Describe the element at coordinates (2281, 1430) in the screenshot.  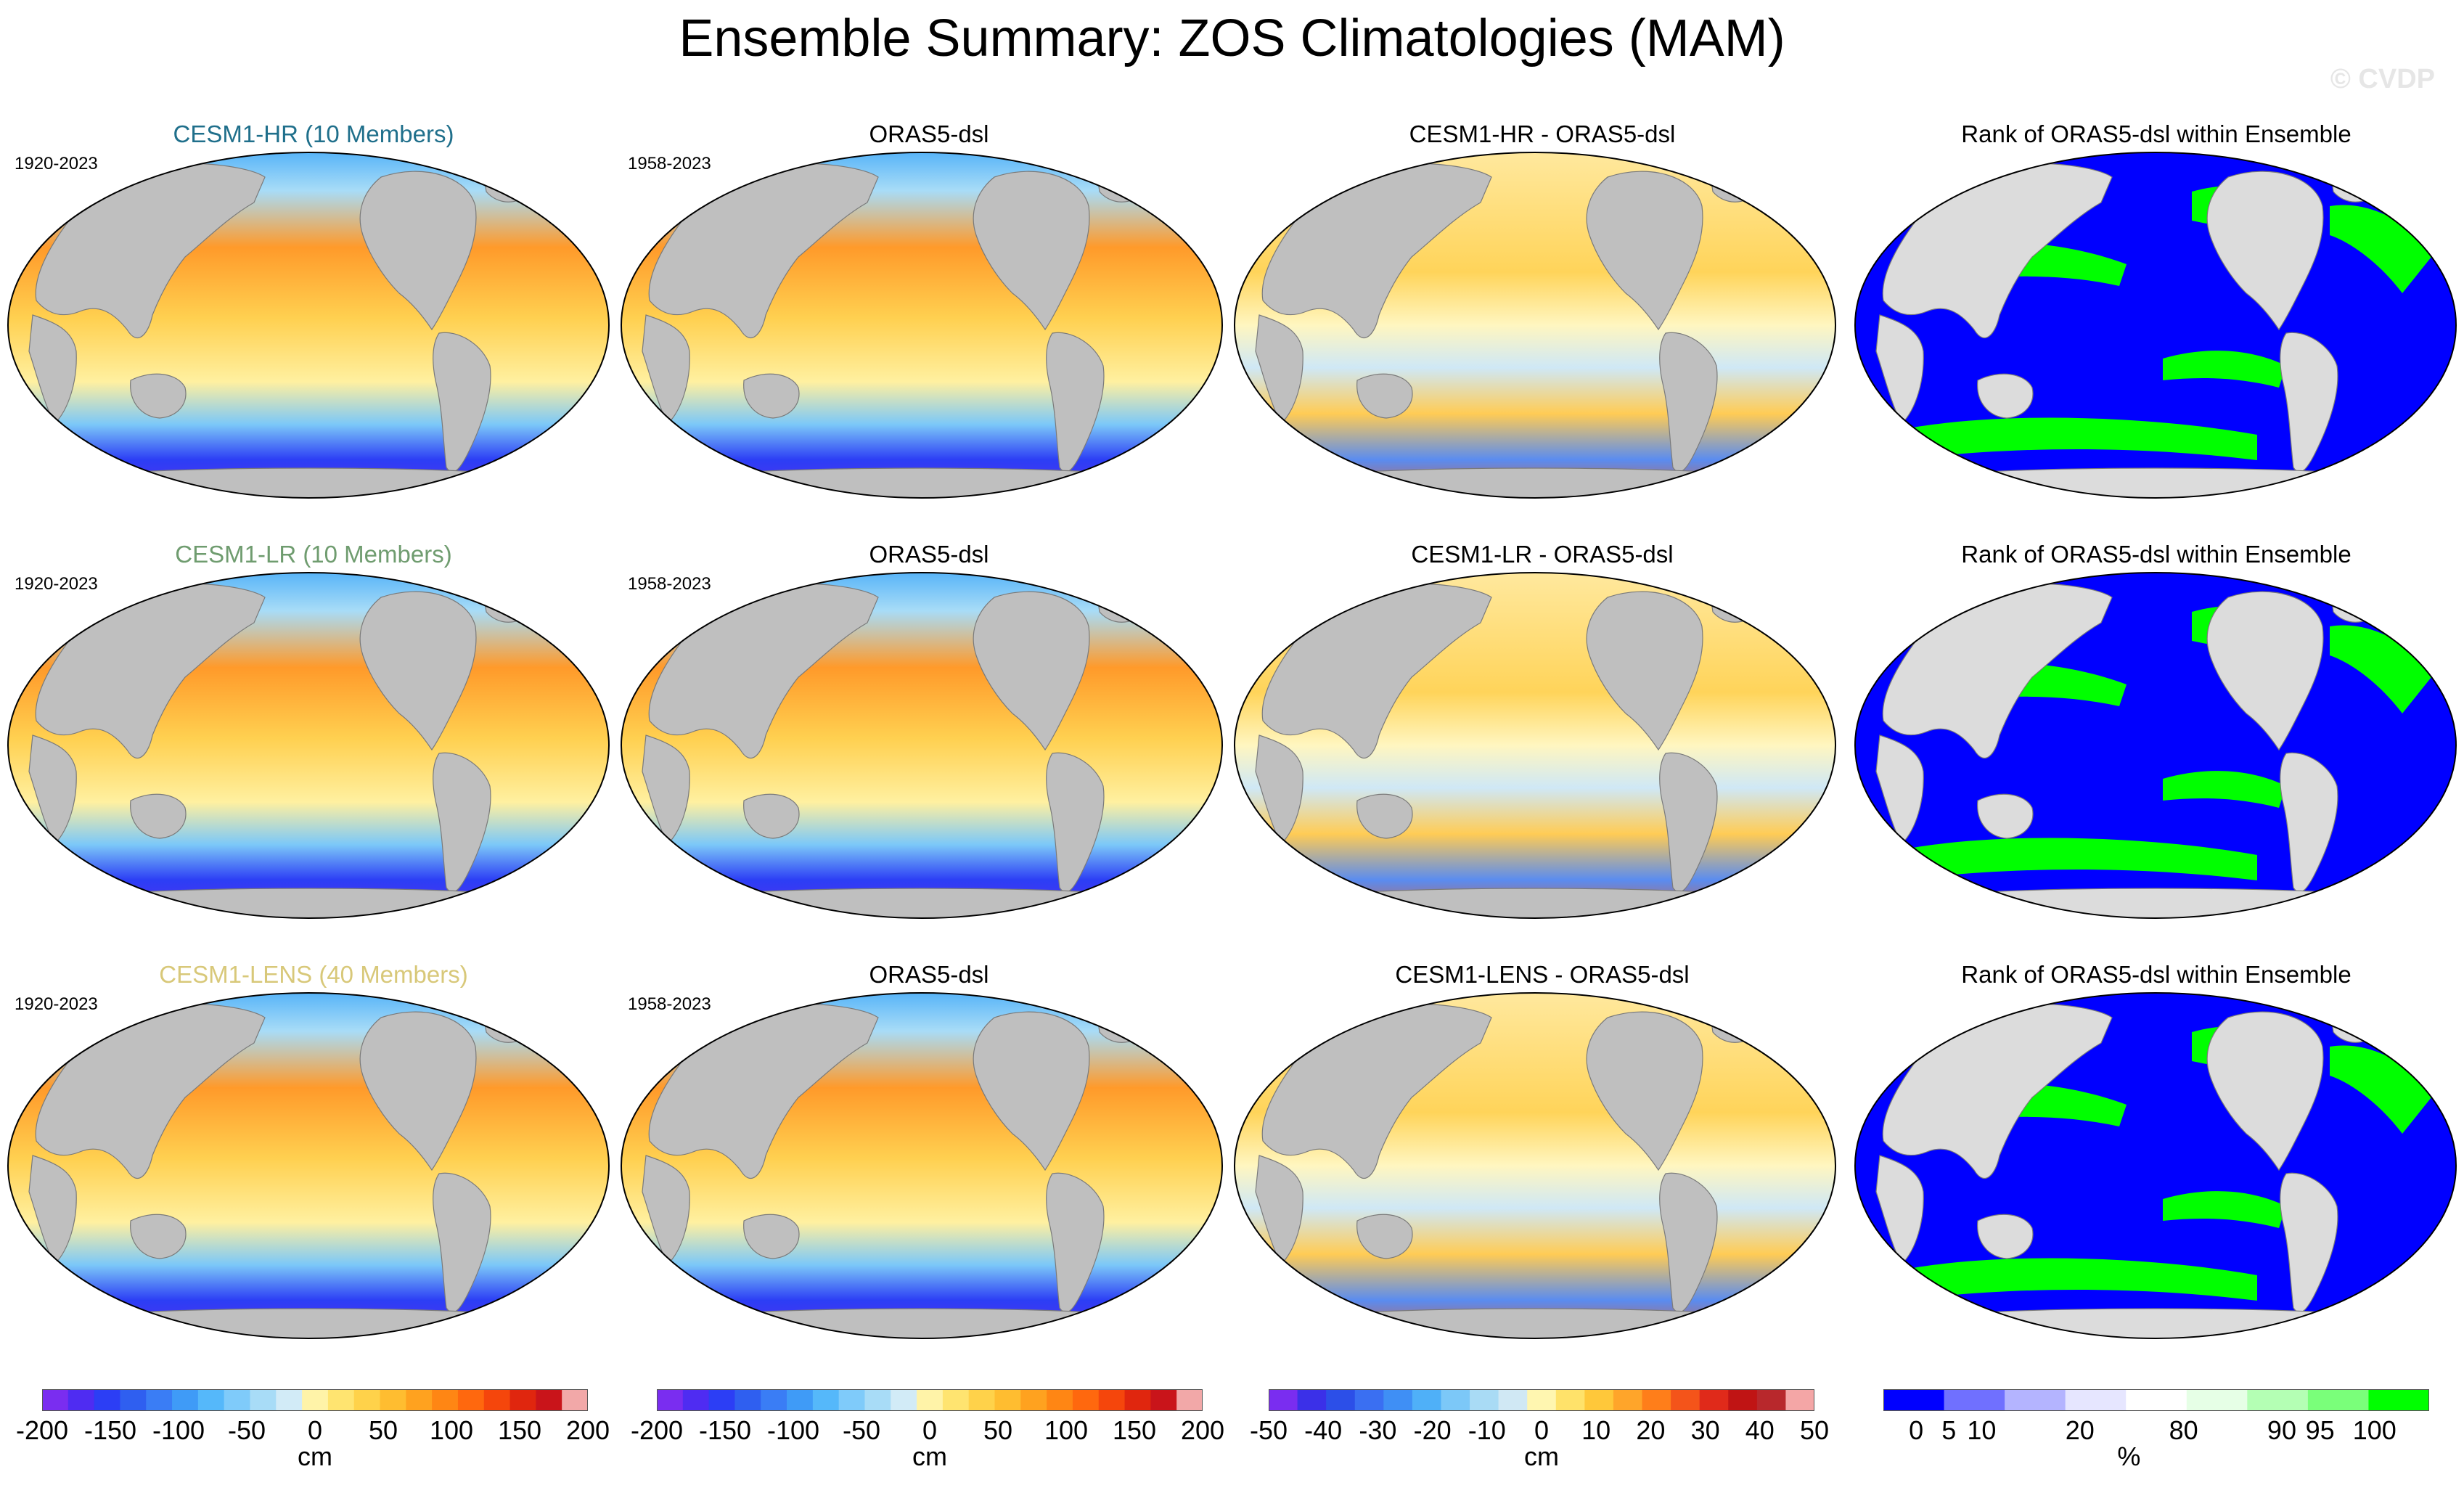
I see `colorbar-tick-label: 90` at that location.